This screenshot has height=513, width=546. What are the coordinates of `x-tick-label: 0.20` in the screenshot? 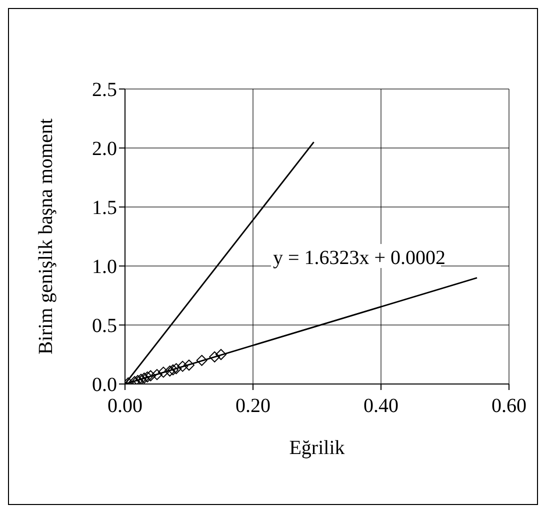 It's located at (253, 406).